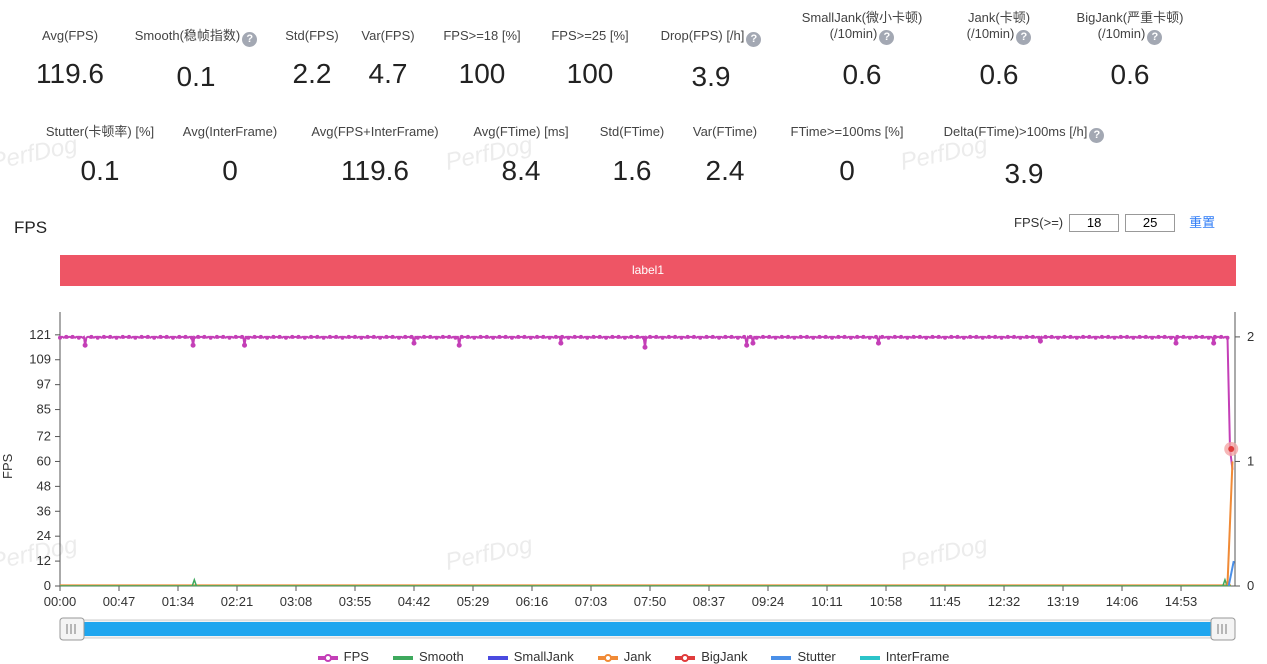 The width and height of the screenshot is (1267, 664). What do you see at coordinates (816, 656) in the screenshot?
I see `legend-label: Stutter` at bounding box center [816, 656].